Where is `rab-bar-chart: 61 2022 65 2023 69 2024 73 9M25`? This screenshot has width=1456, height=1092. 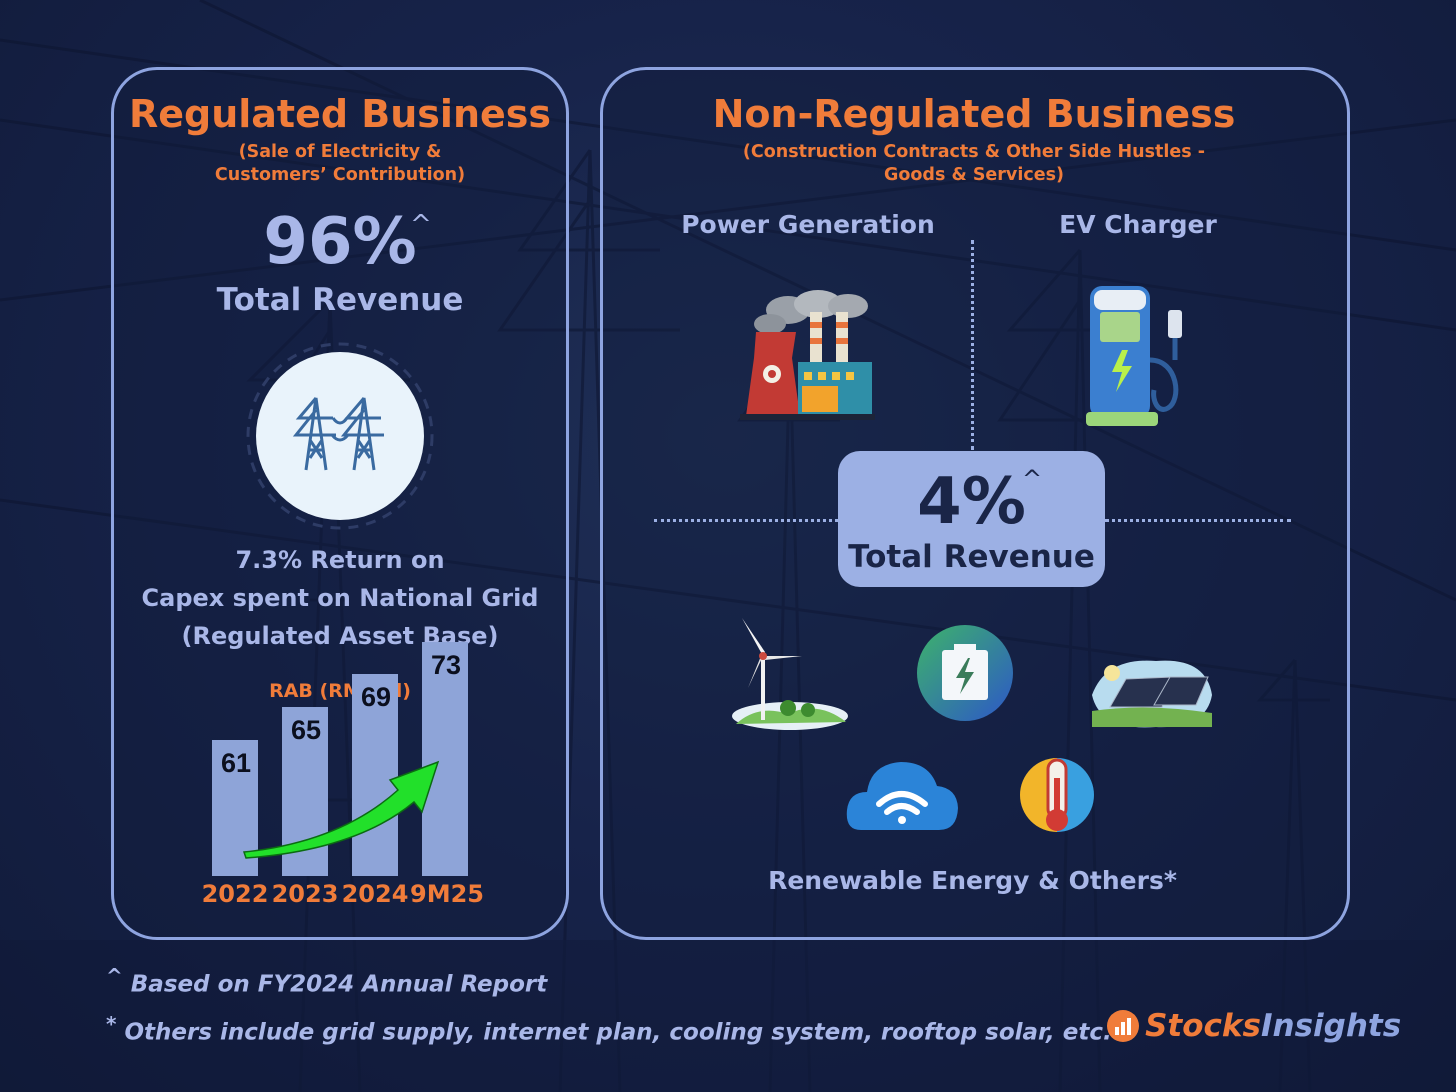
rab-bar-chart: 61 2022 65 2023 69 2024 73 9M25 is located at coordinates (345, 775).